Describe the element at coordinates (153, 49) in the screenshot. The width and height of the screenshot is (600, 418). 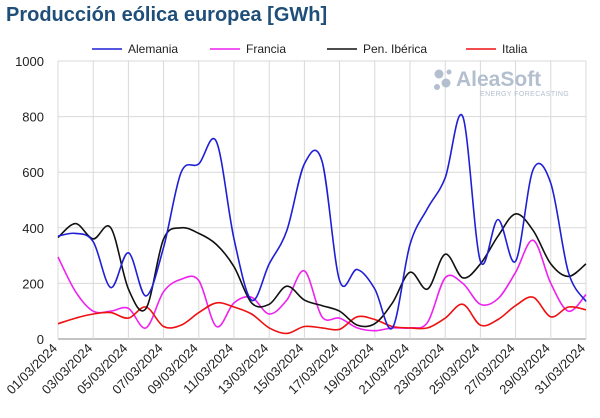
I see `legend-label: Alemania` at that location.